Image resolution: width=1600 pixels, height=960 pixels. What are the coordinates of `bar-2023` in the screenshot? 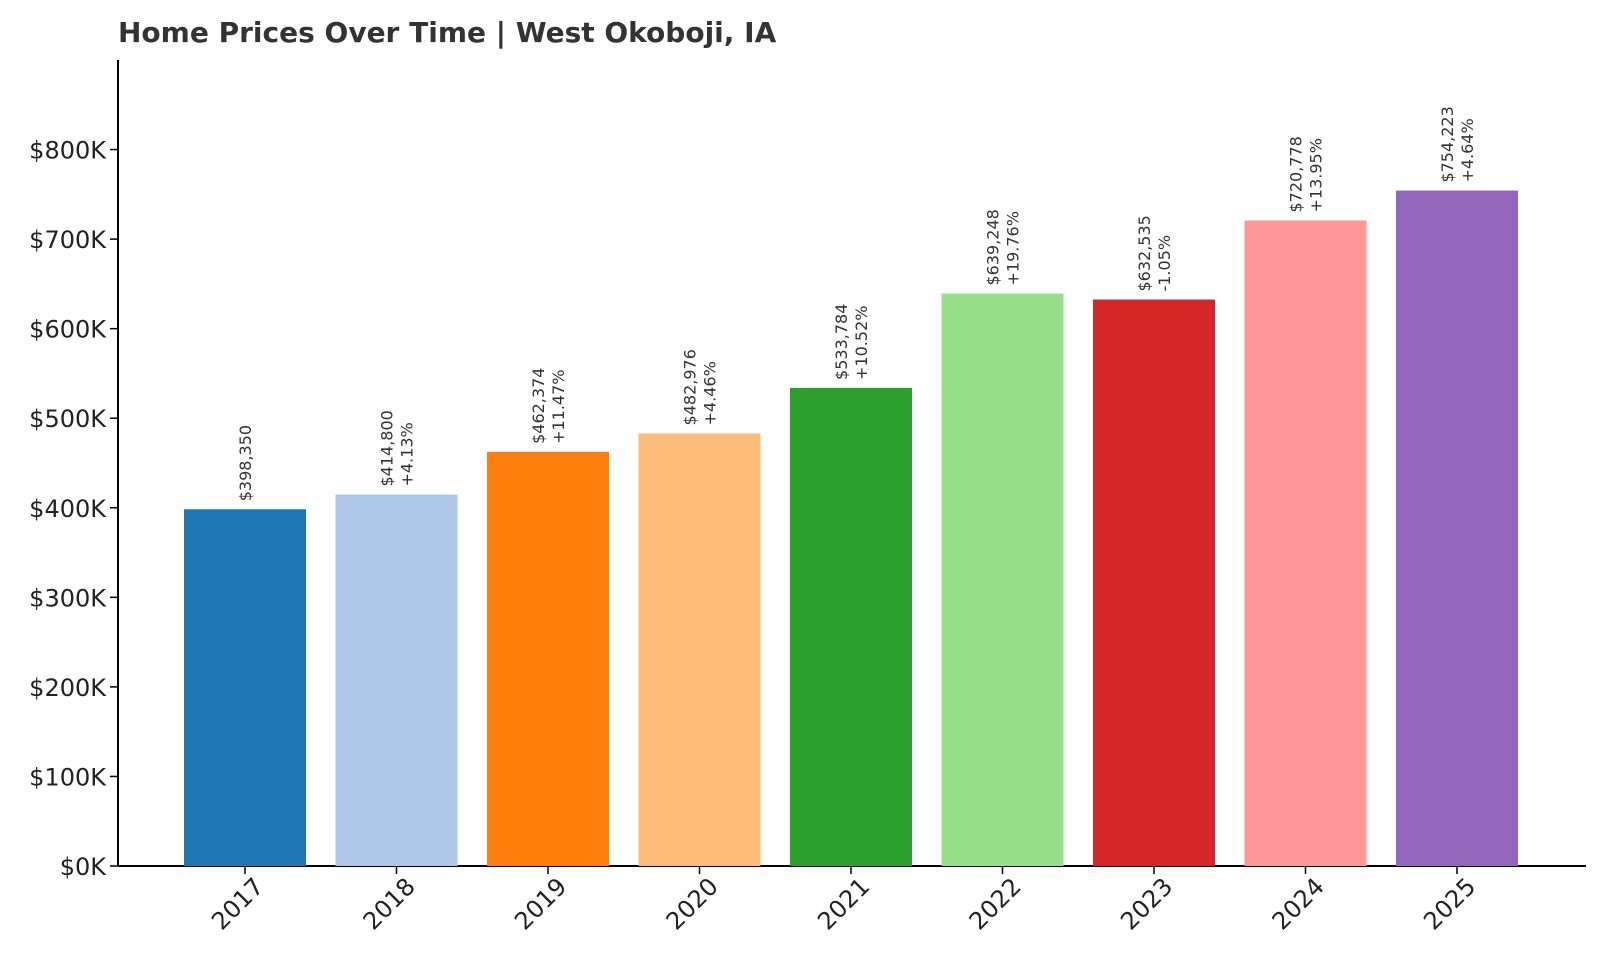 It's located at (1154, 582).